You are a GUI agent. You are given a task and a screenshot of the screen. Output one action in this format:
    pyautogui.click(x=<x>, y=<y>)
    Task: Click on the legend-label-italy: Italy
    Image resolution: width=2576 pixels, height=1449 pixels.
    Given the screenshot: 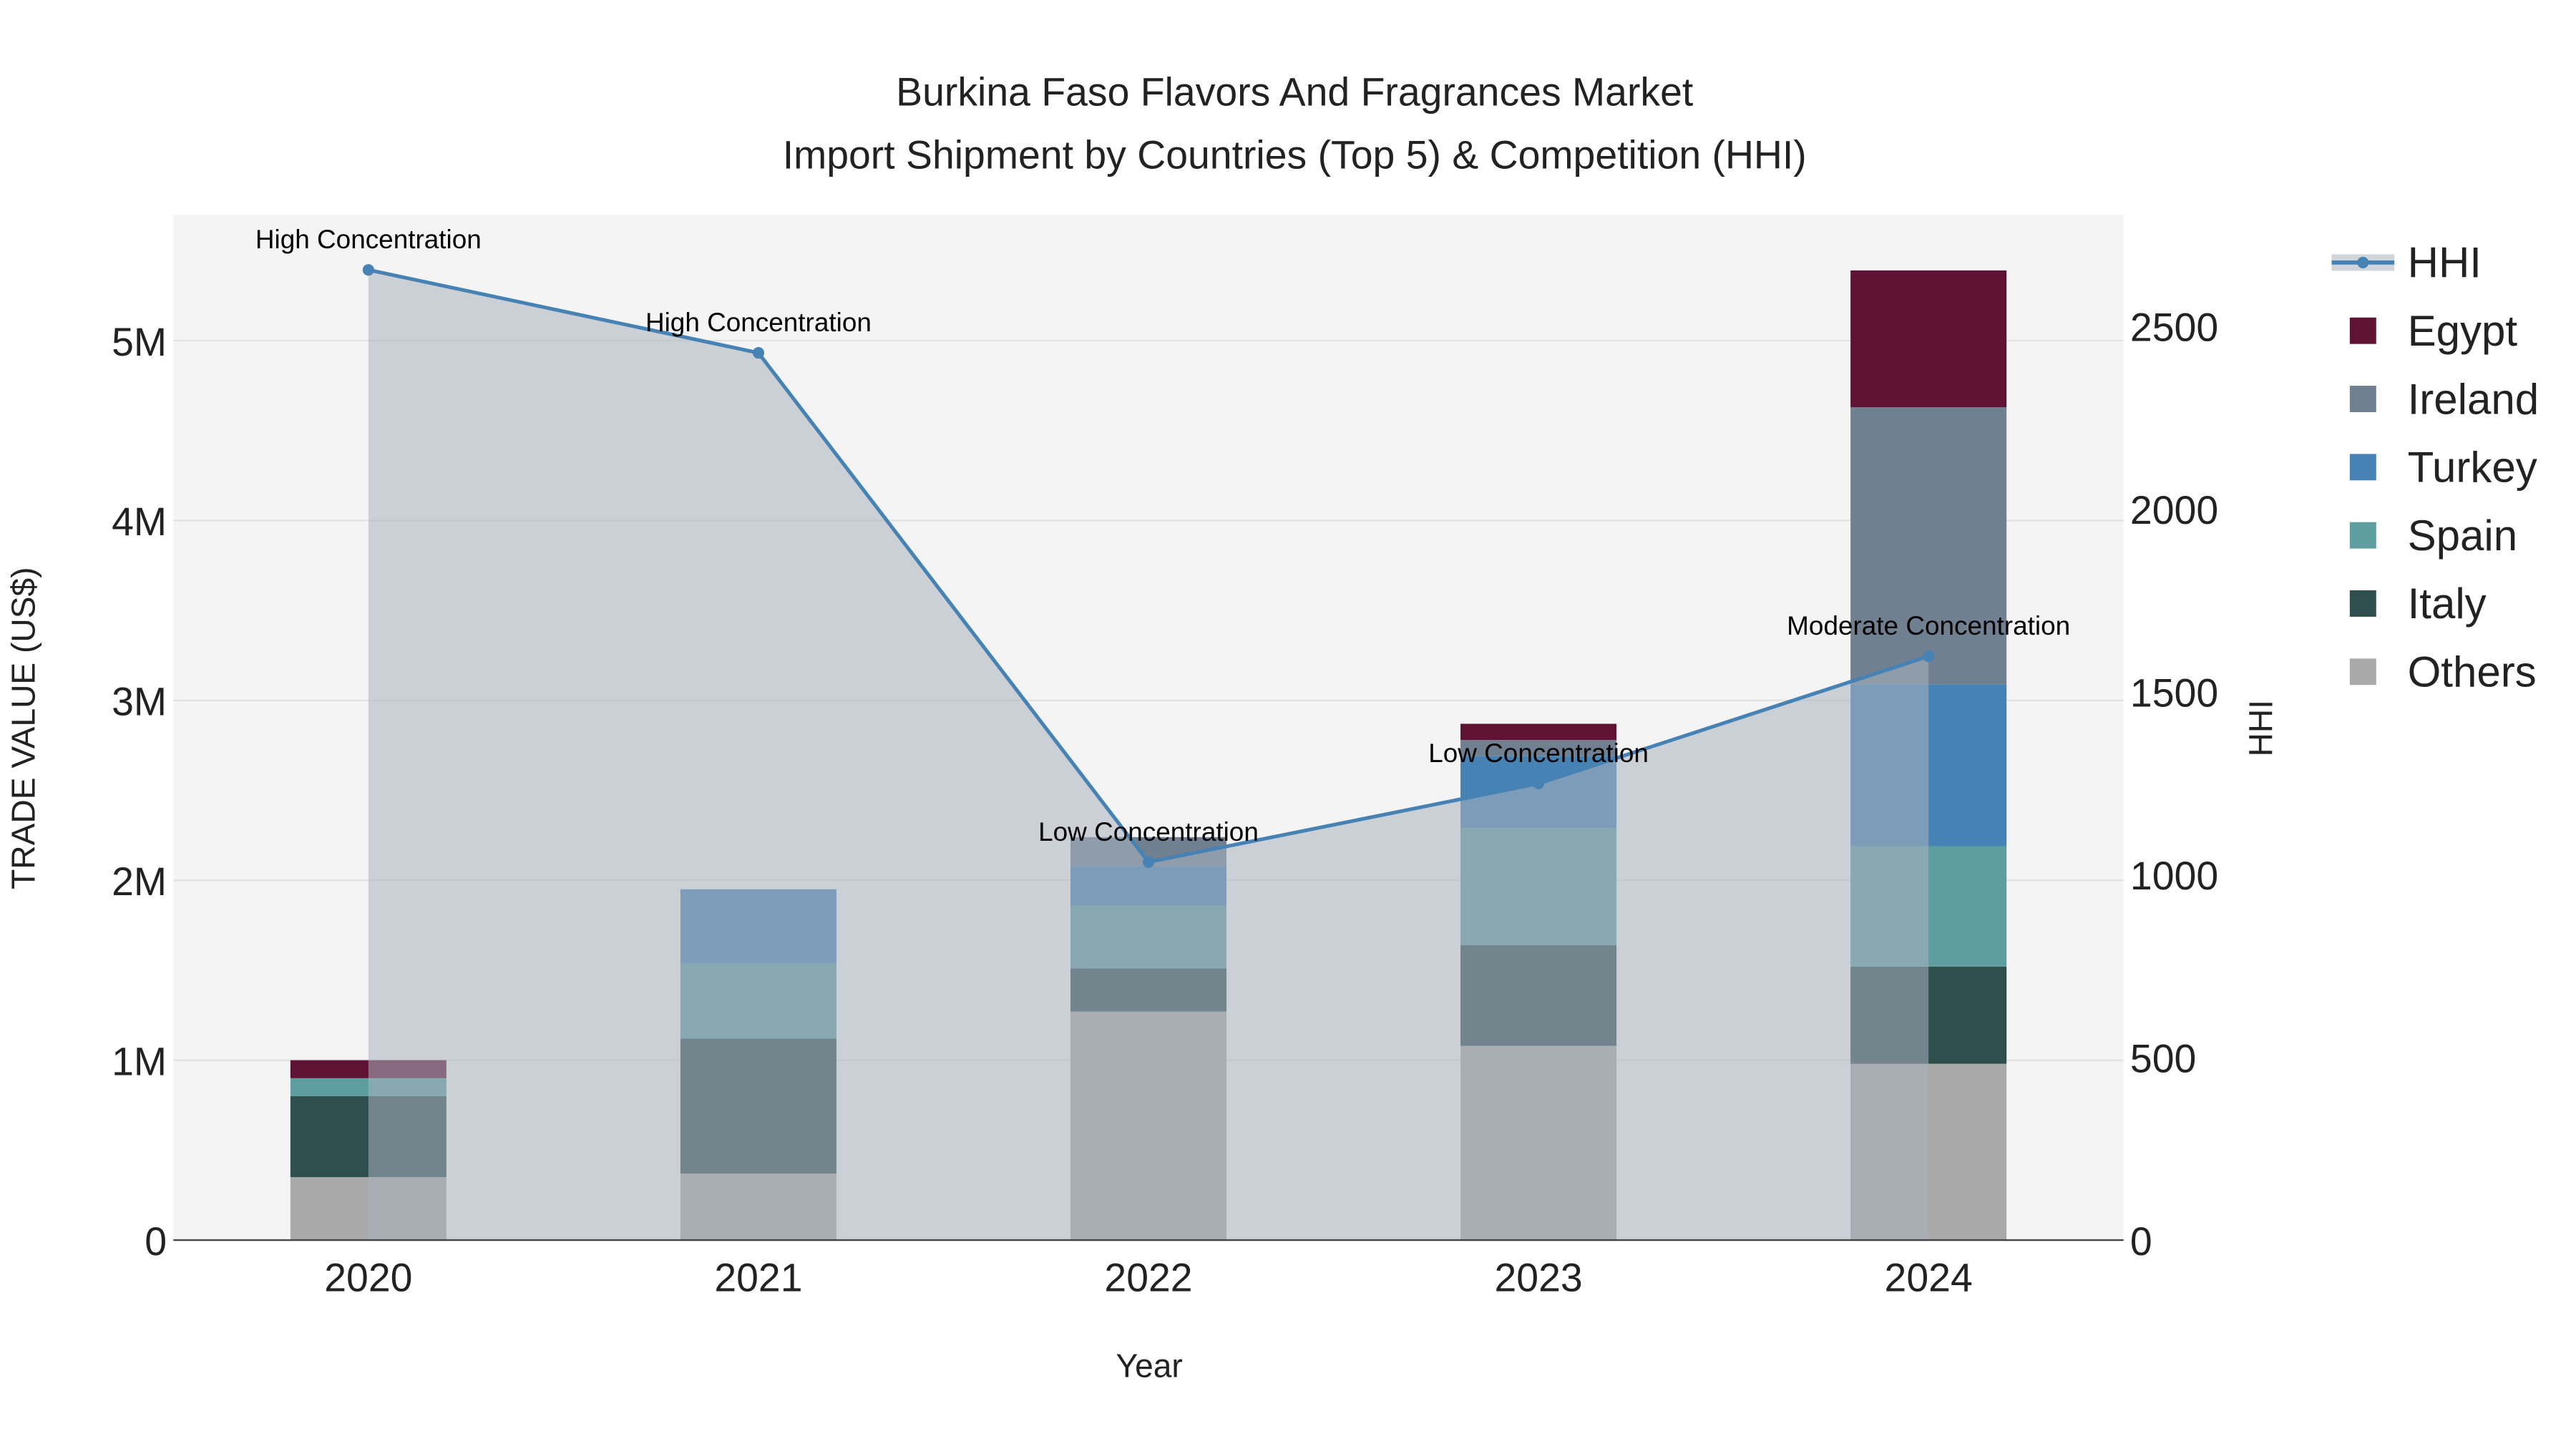 What is the action you would take?
    pyautogui.click(x=2447, y=604)
    